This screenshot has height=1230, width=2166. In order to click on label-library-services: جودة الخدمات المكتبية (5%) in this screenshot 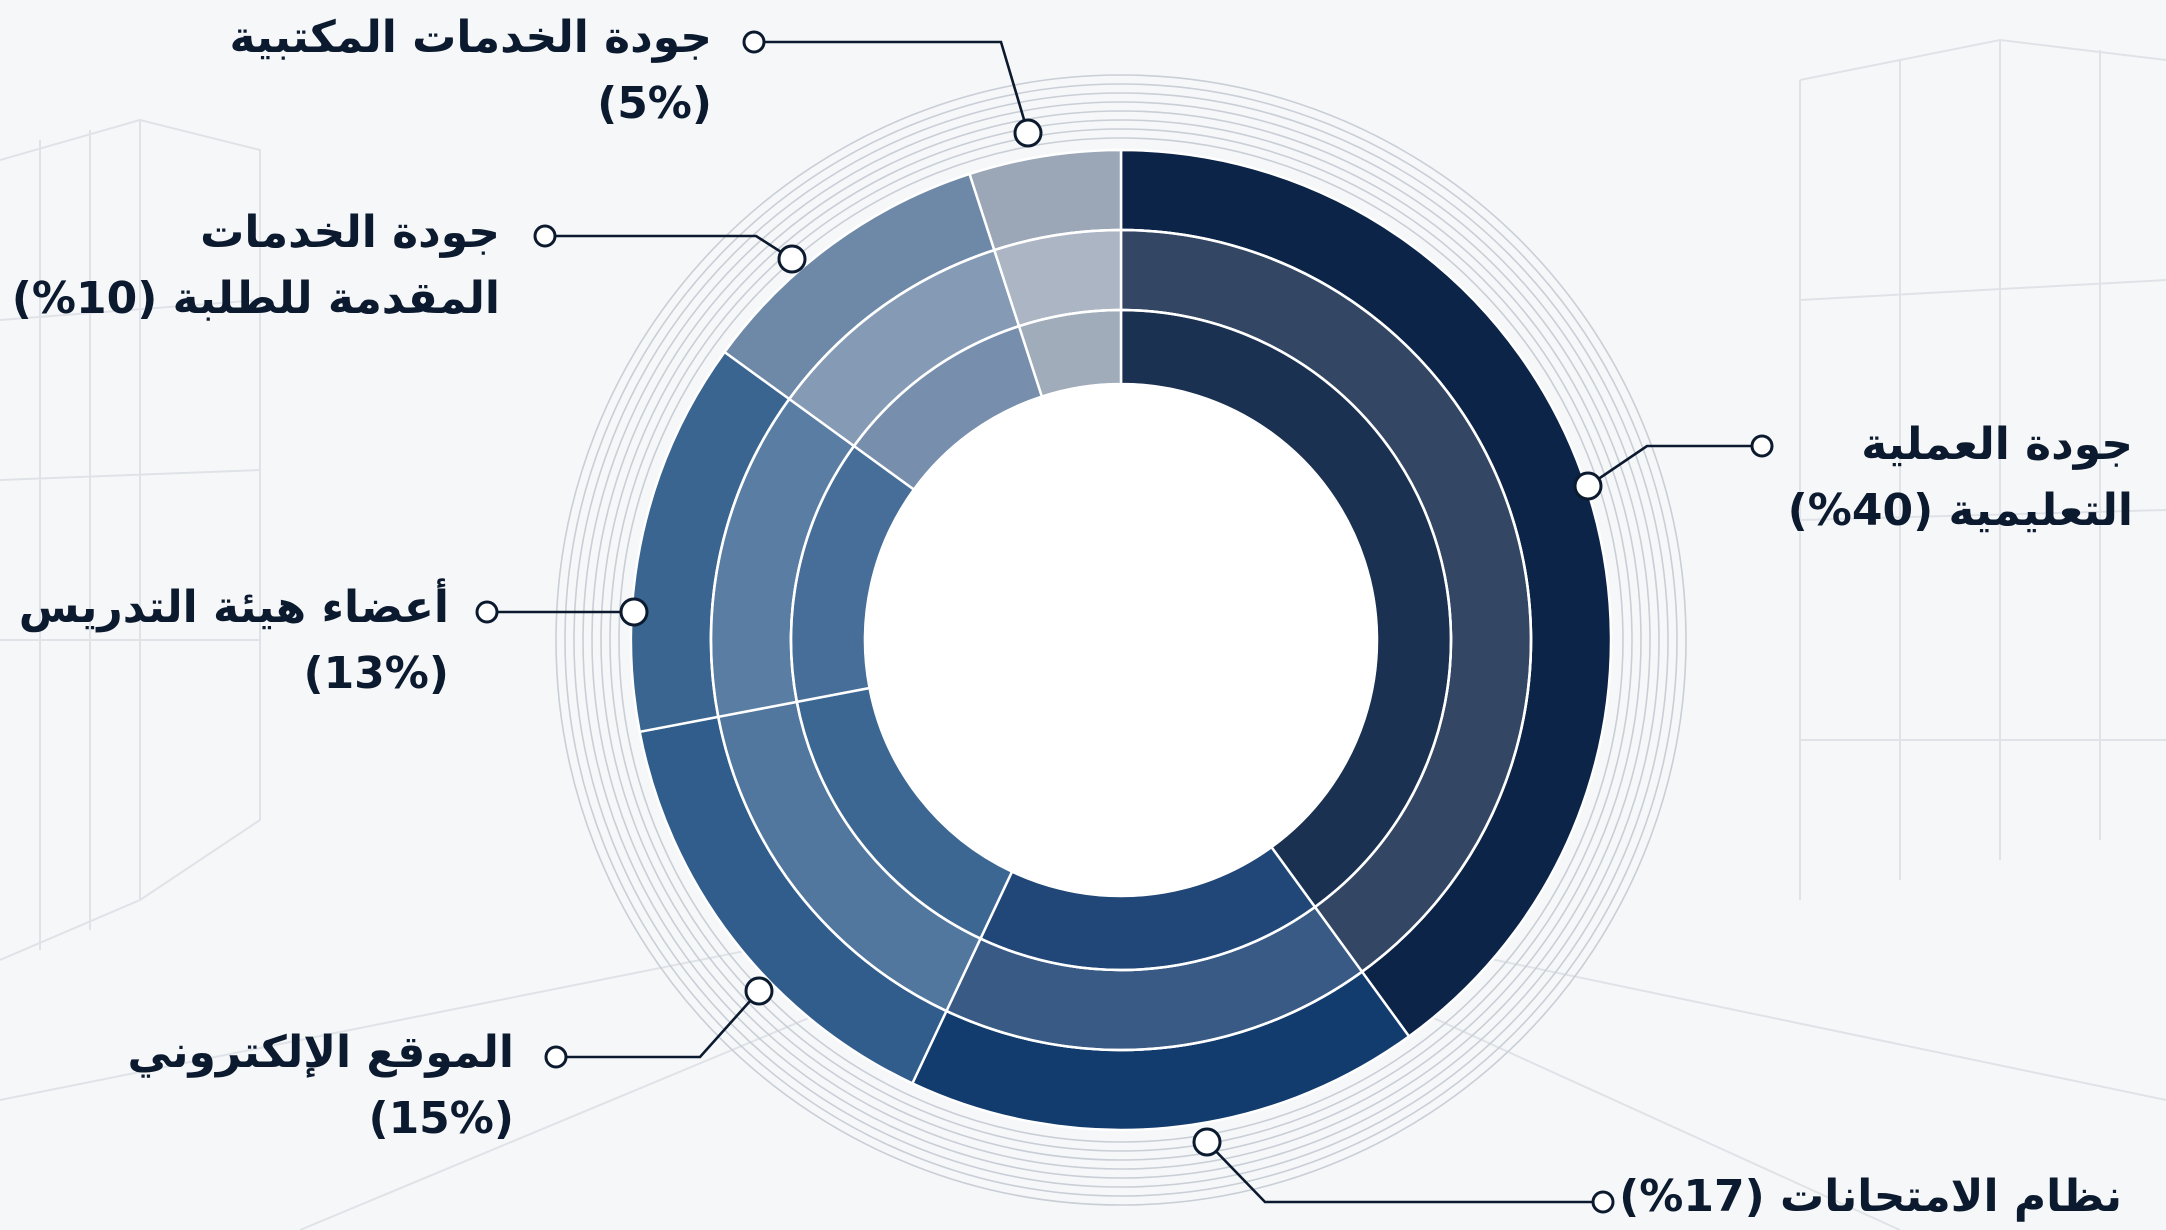, I will do `click(471, 71)`.